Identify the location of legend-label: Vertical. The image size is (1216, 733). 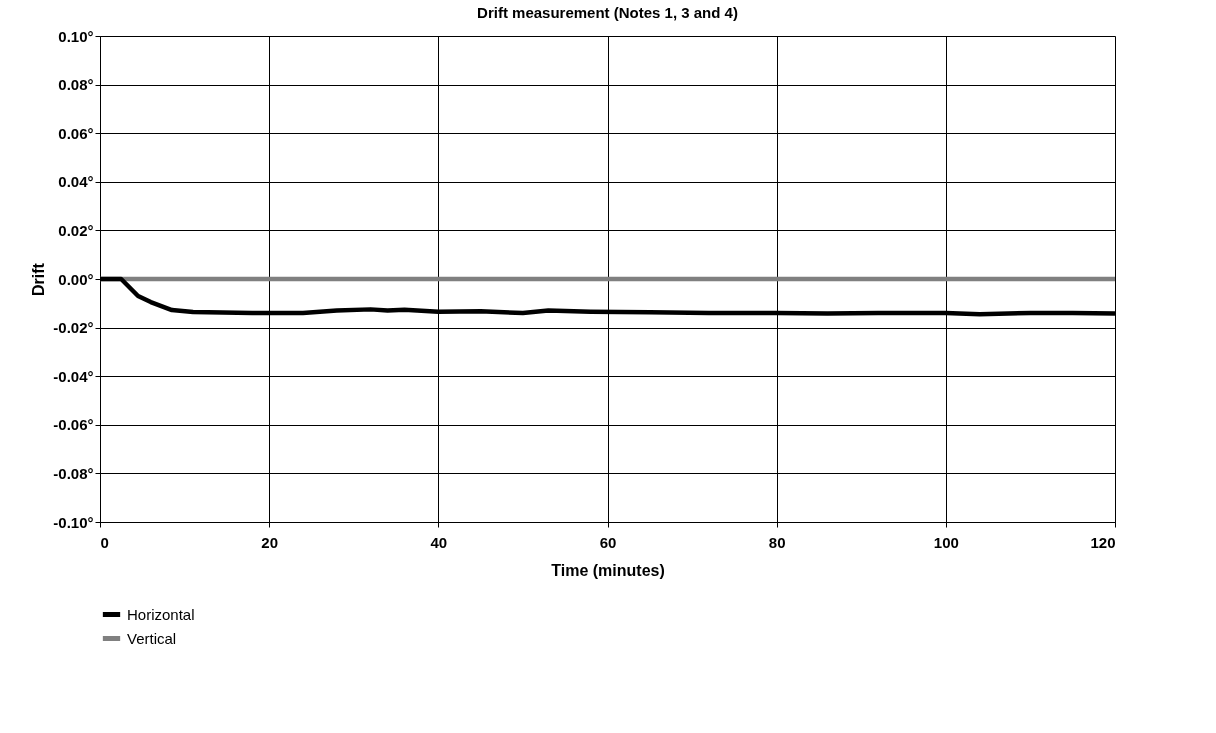
(152, 638).